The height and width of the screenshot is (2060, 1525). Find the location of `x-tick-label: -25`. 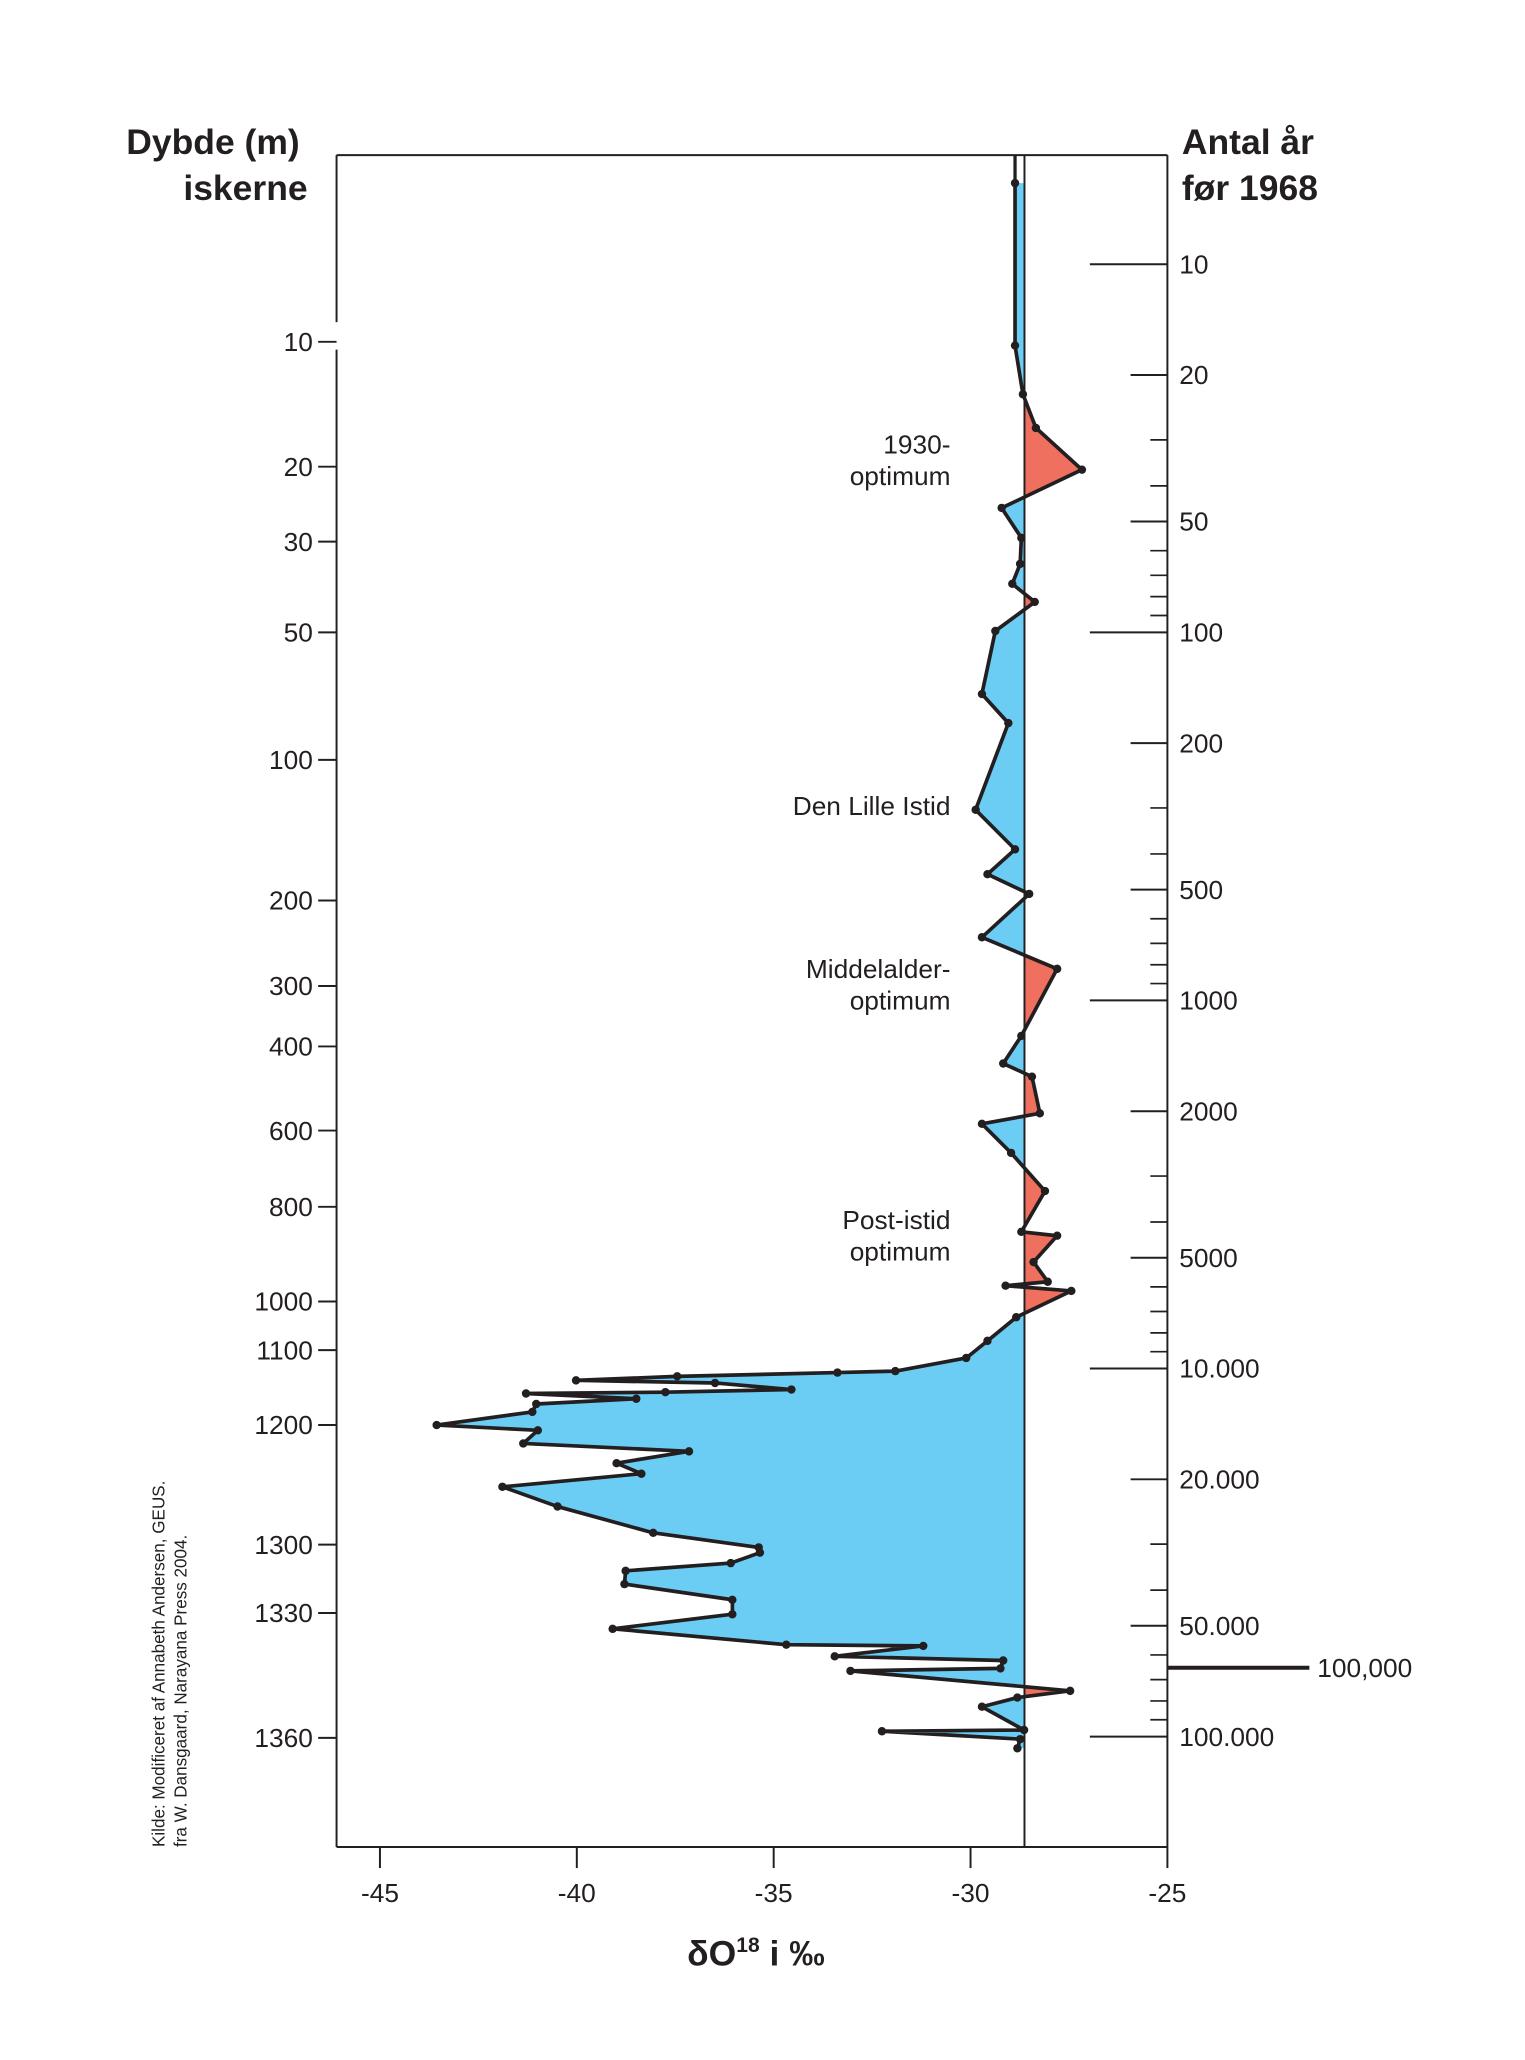

x-tick-label: -25 is located at coordinates (1167, 1893).